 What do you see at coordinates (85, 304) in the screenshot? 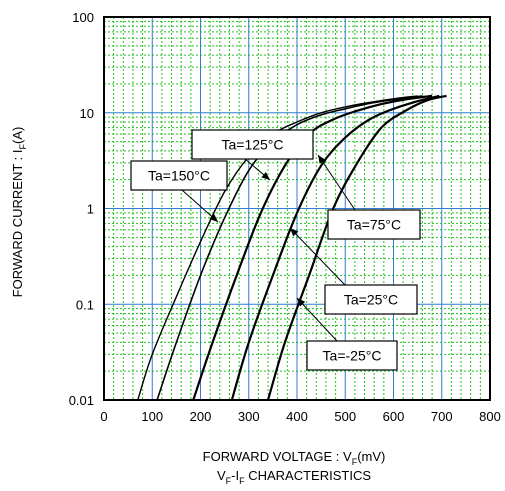
I see `y-tick-label: 0.1` at bounding box center [85, 304].